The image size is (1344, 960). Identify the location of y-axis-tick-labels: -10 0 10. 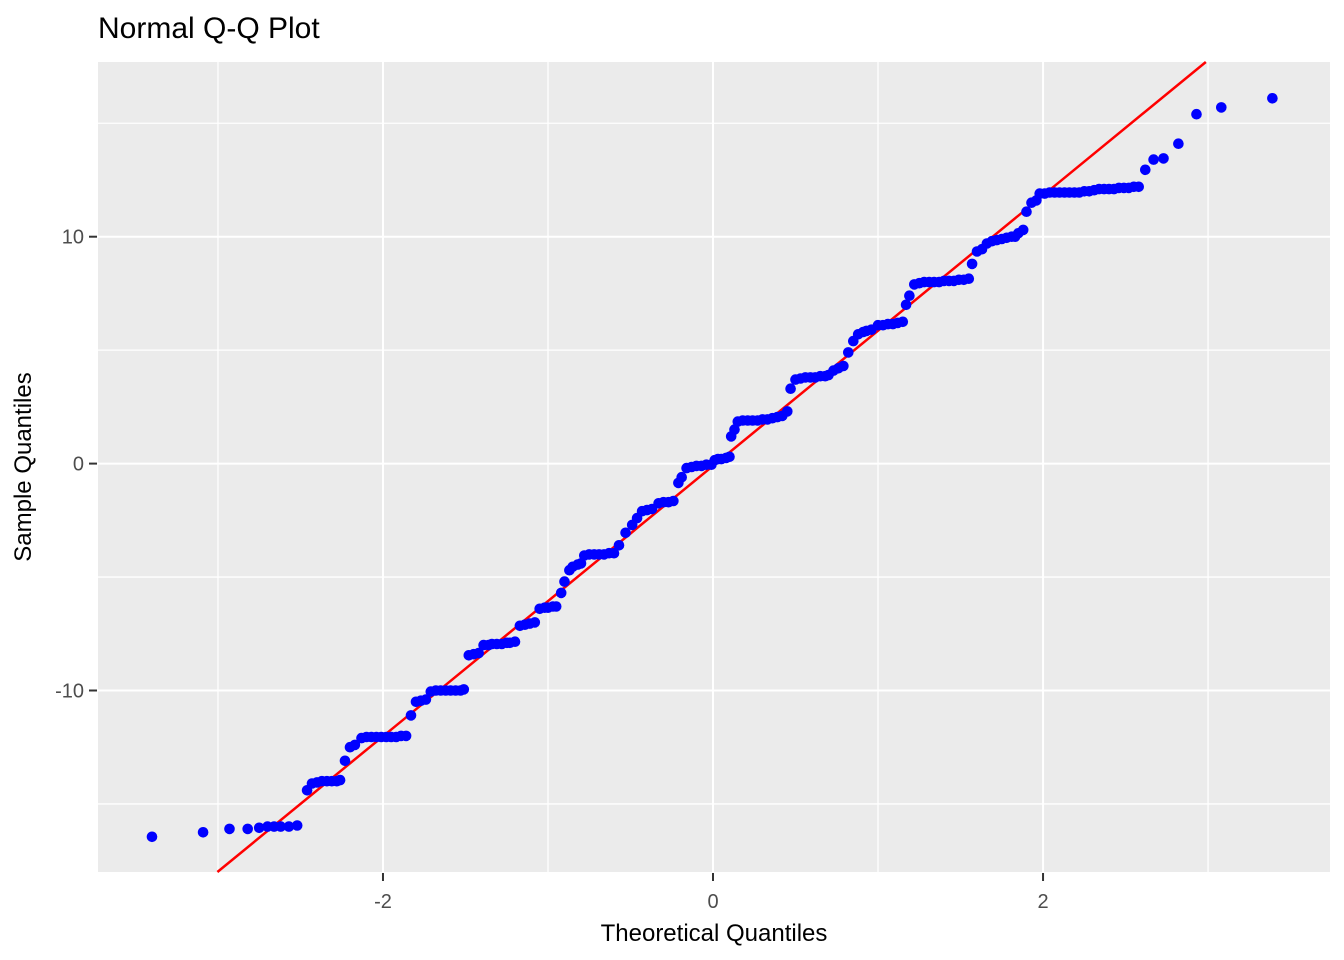
(69, 465).